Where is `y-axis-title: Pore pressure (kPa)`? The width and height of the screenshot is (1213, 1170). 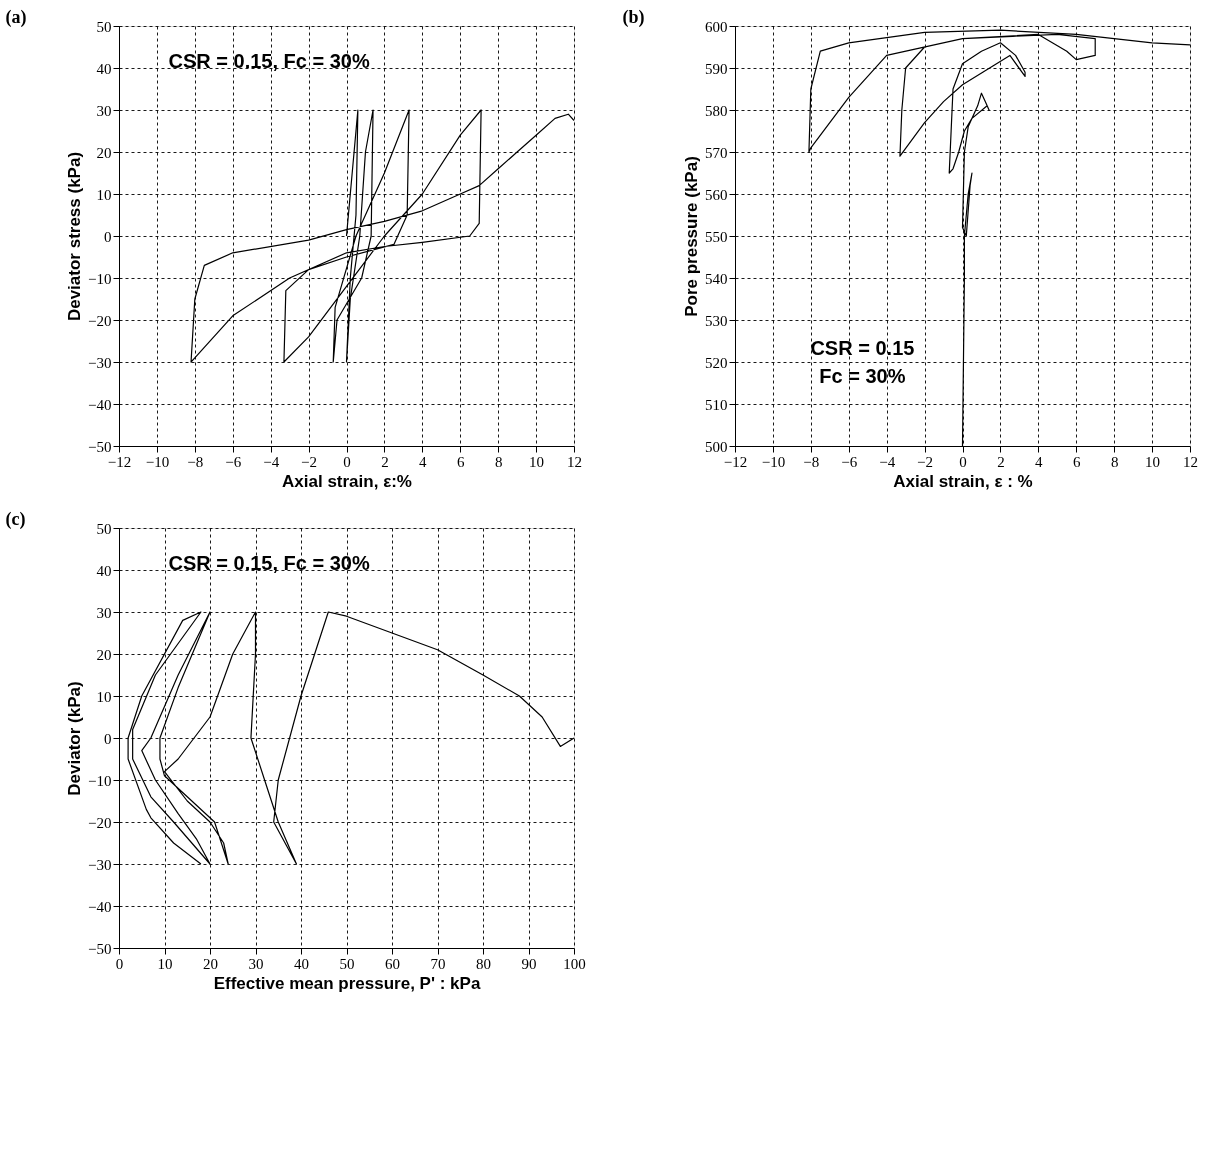
y-axis-title: Pore pressure (kPa) is located at coordinates (691, 236).